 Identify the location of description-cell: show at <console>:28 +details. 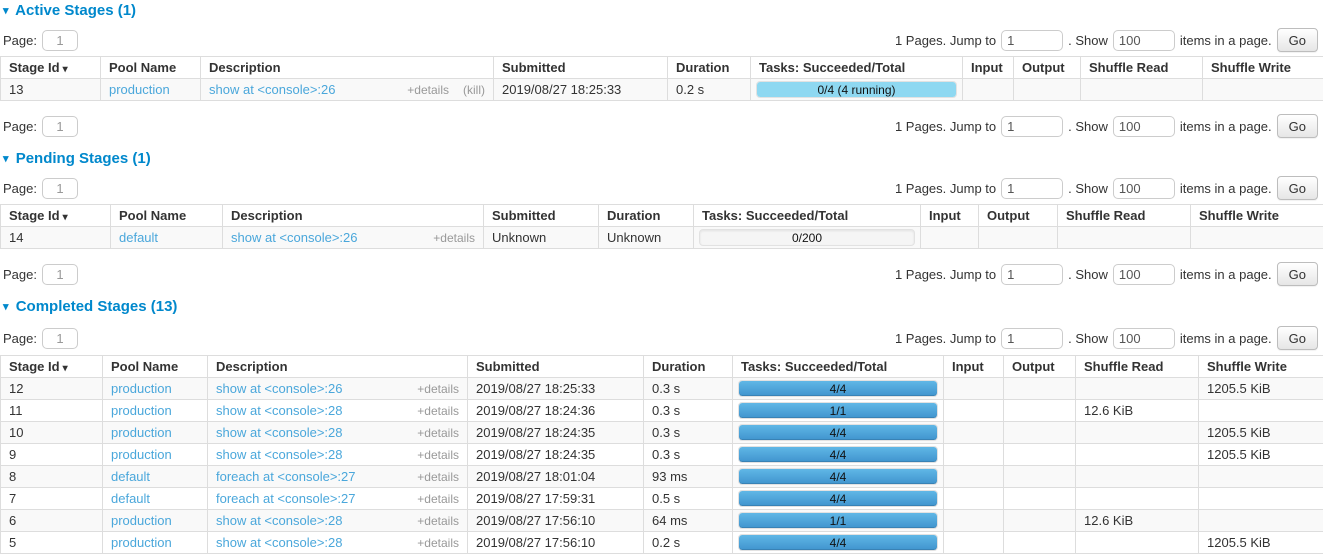
(338, 433).